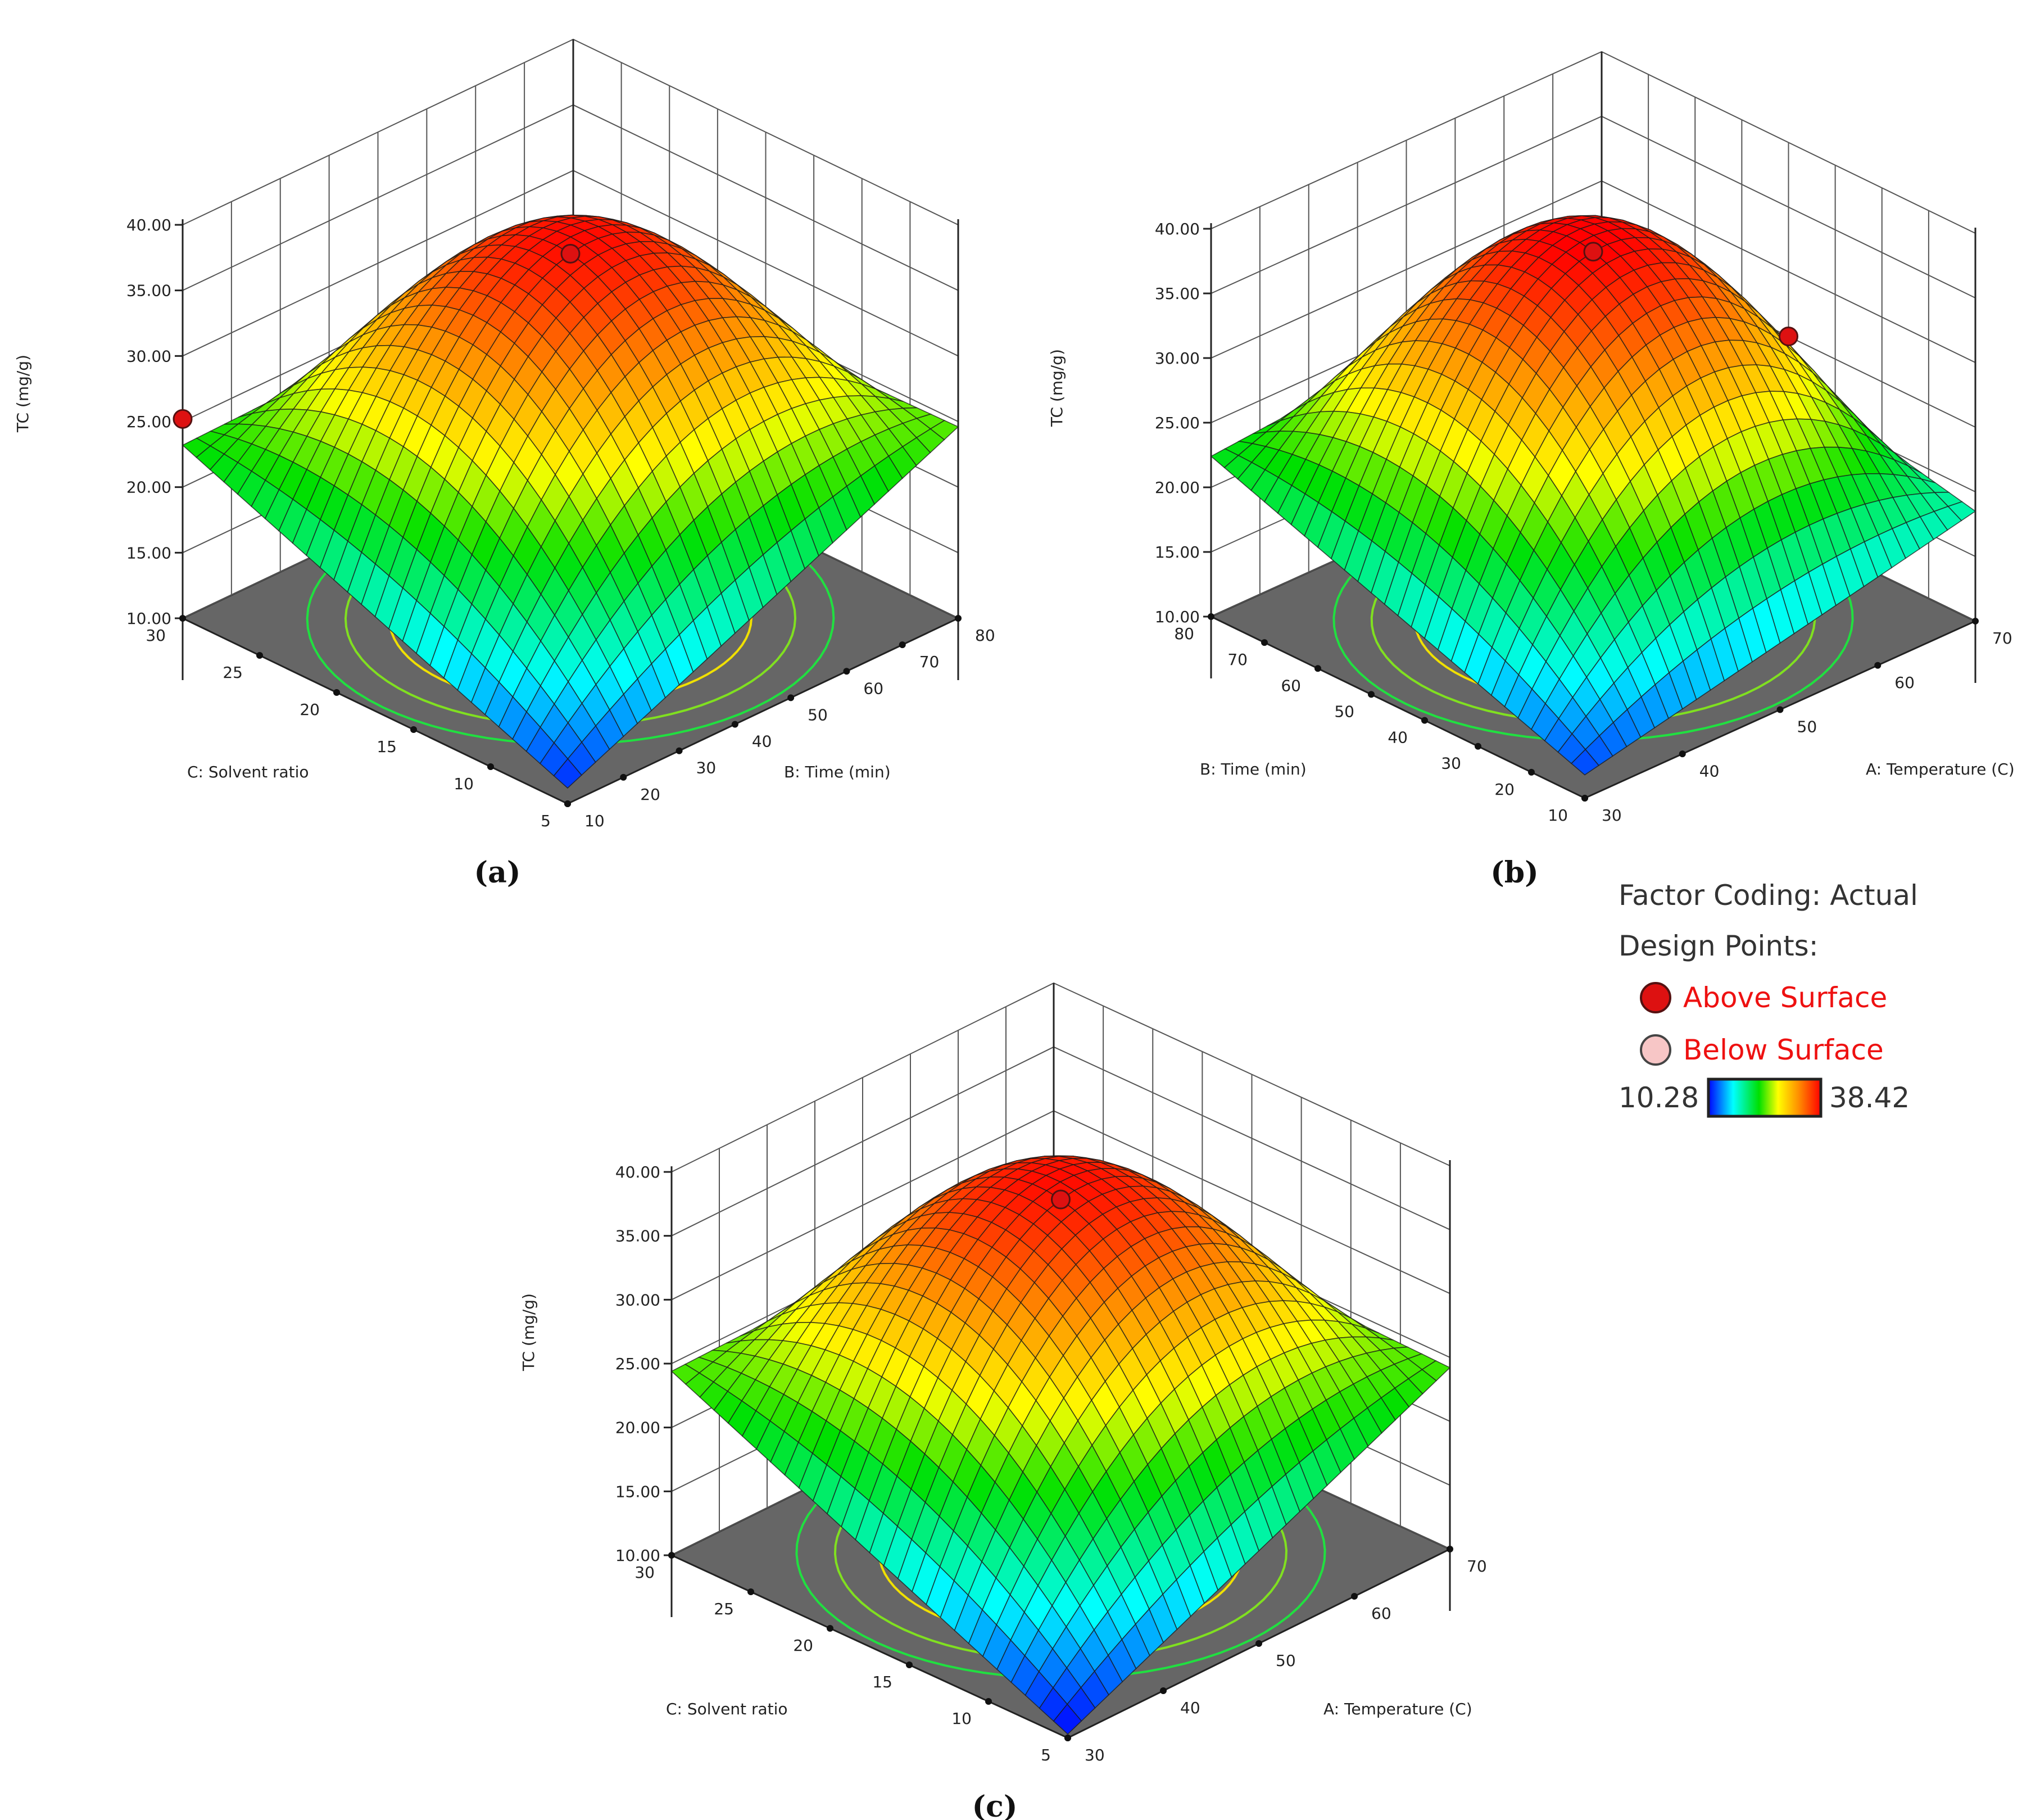 The width and height of the screenshot is (2031, 1820). Describe the element at coordinates (1237, 659) in the screenshot. I see `y-tick-label: 70` at that location.